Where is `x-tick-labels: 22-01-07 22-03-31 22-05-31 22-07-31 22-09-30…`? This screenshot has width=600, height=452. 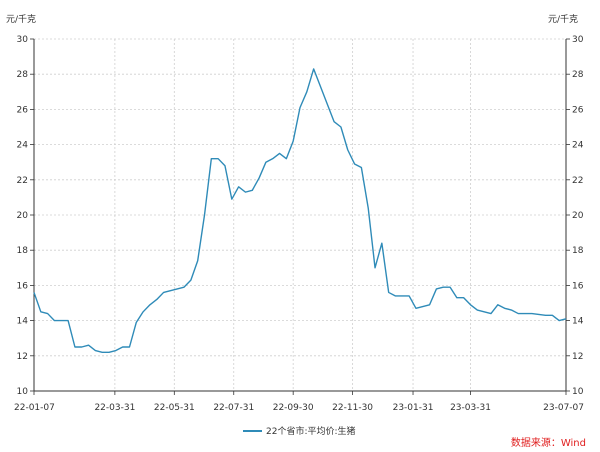 x-tick-labels: 22-01-07 22-03-31 22-05-31 22-07-31 22-09-30… is located at coordinates (299, 408).